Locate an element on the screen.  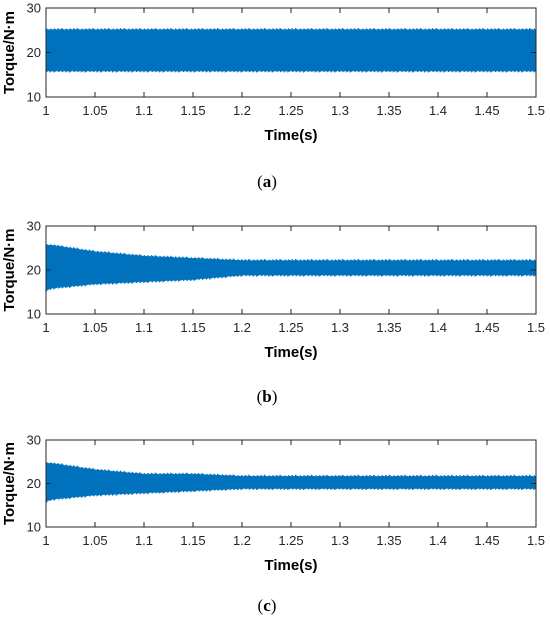
caption-letter: c is located at coordinates (267, 605).